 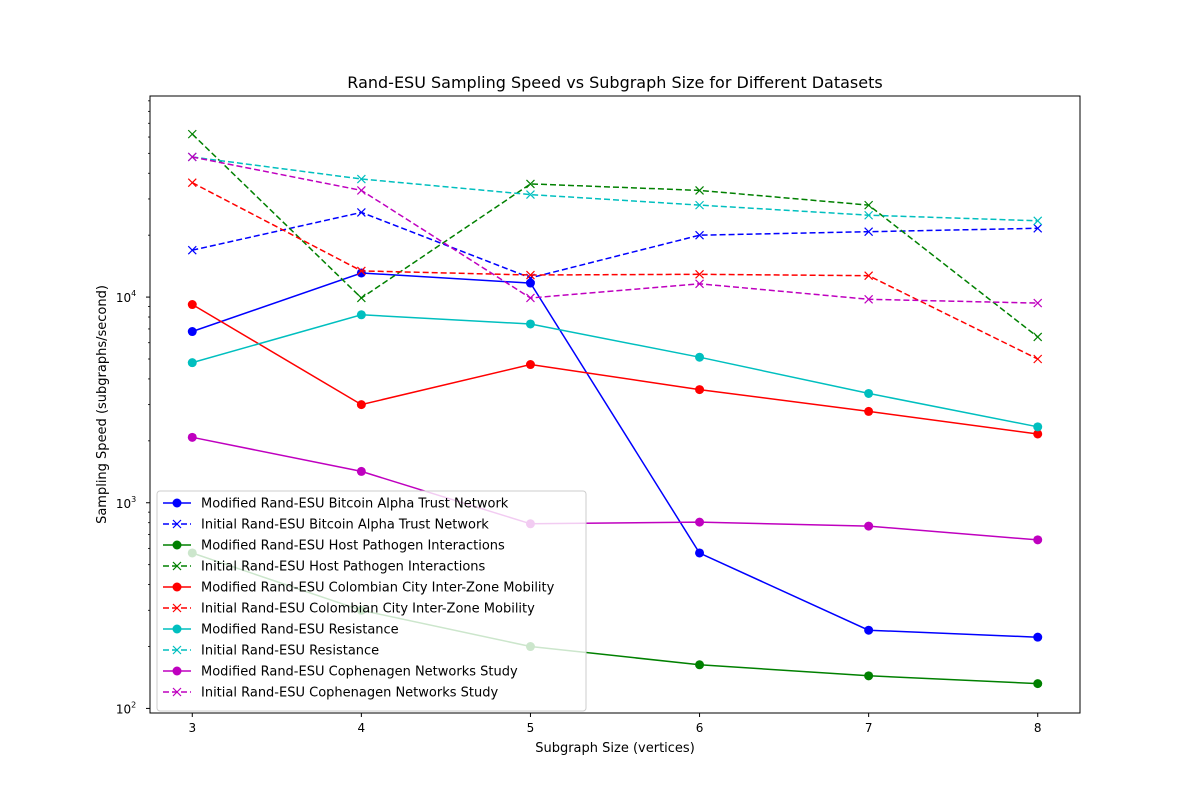 I want to click on y-tick-label: 10⁴, so click(x=126, y=297).